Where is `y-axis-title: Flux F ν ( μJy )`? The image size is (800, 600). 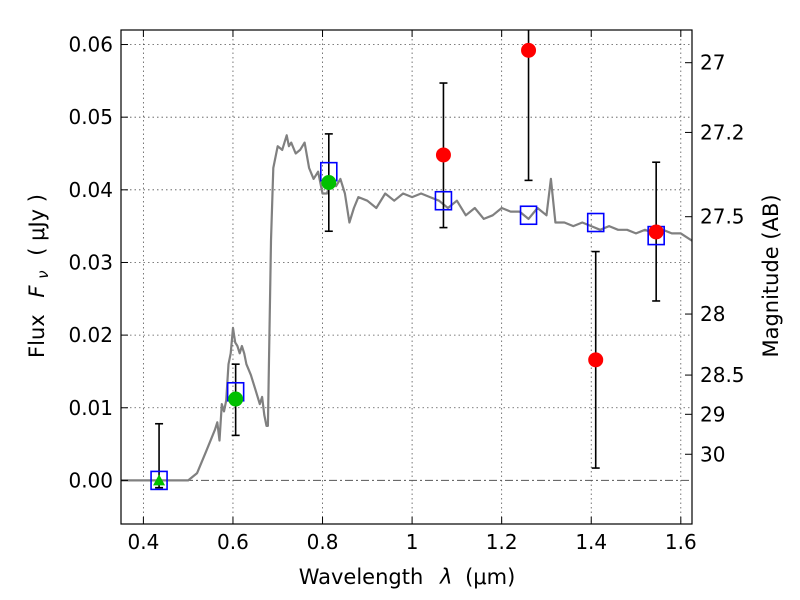 y-axis-title: Flux F ν ( μJy ) is located at coordinates (39, 276).